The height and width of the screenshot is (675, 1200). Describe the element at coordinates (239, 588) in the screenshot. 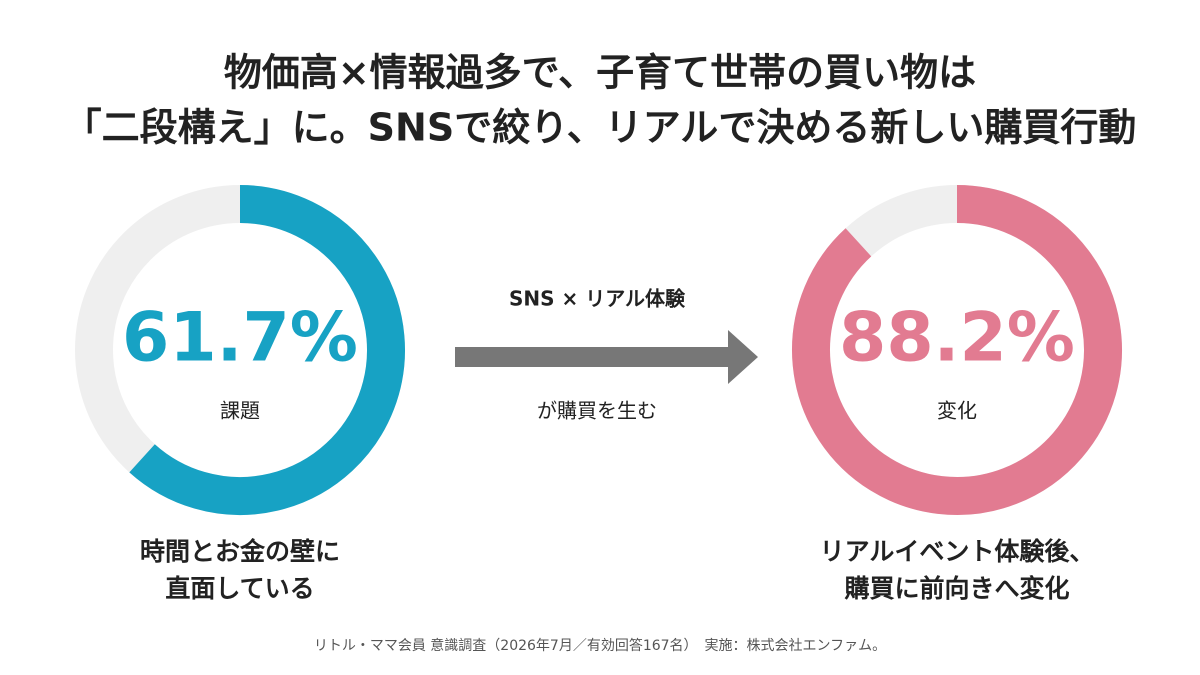

I see `caption: 直面している` at that location.